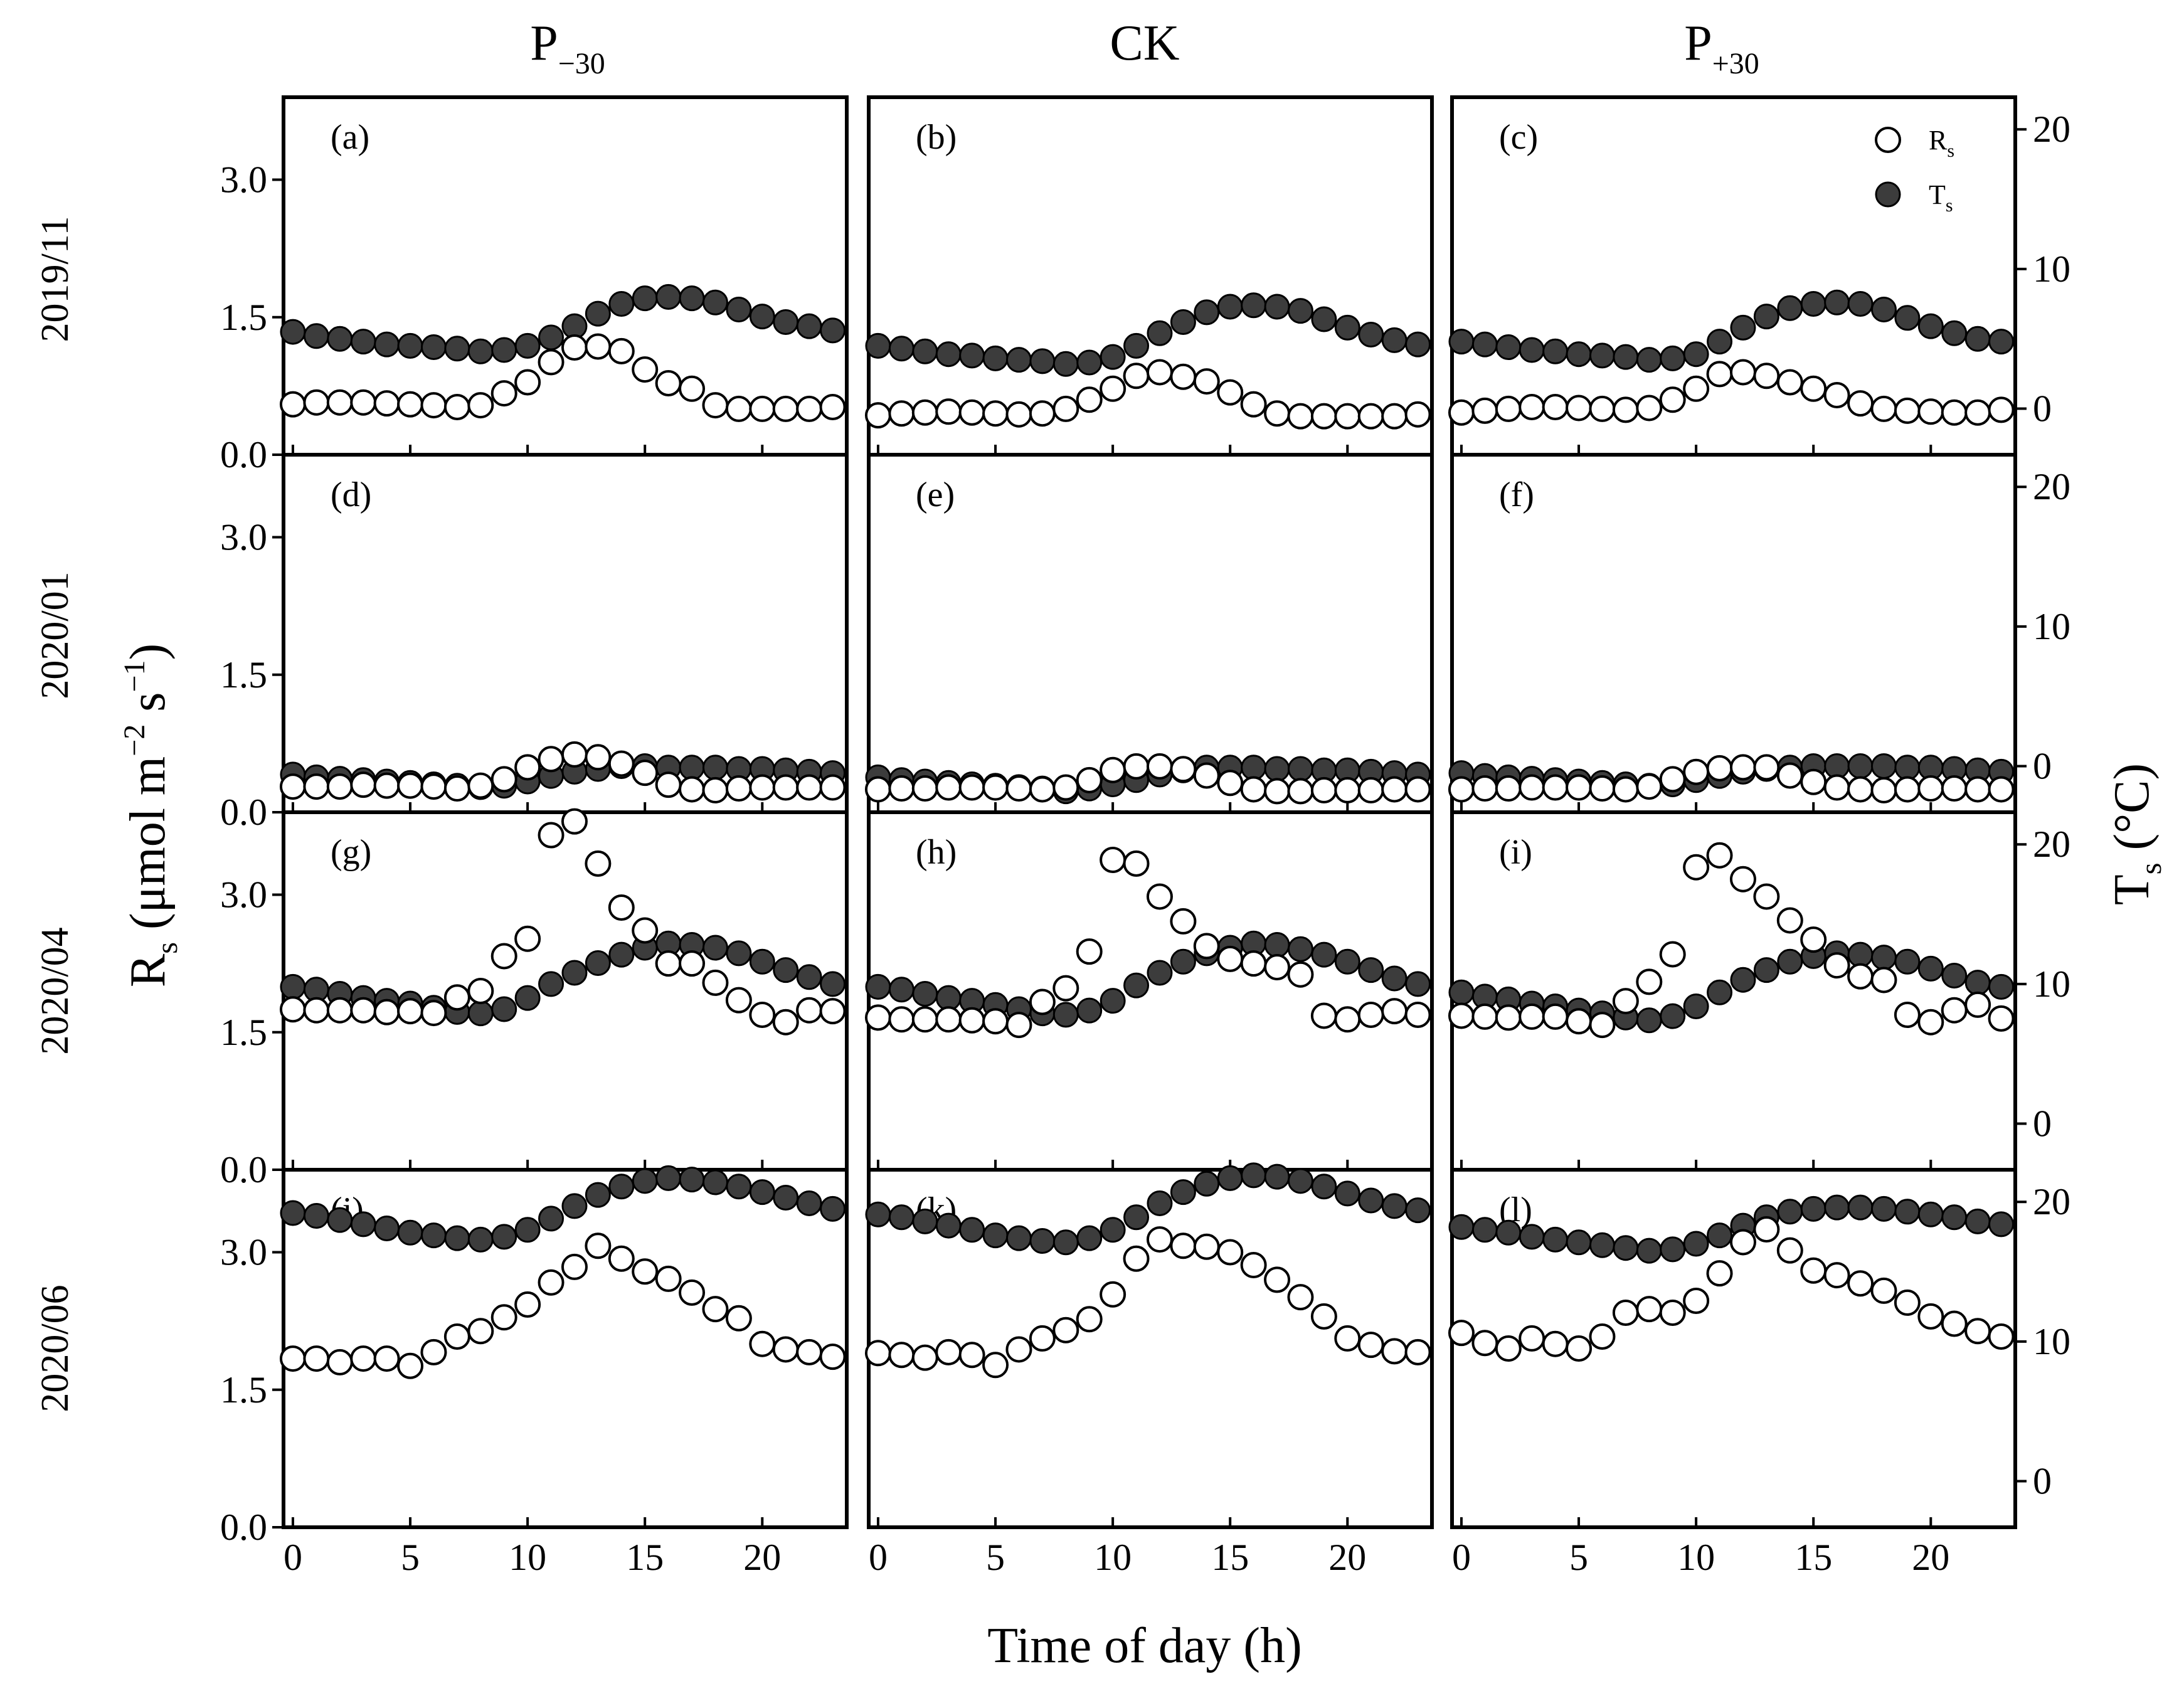 The image size is (2184, 1701). Describe the element at coordinates (1519, 137) in the screenshot. I see `panel-letter: (c)` at that location.